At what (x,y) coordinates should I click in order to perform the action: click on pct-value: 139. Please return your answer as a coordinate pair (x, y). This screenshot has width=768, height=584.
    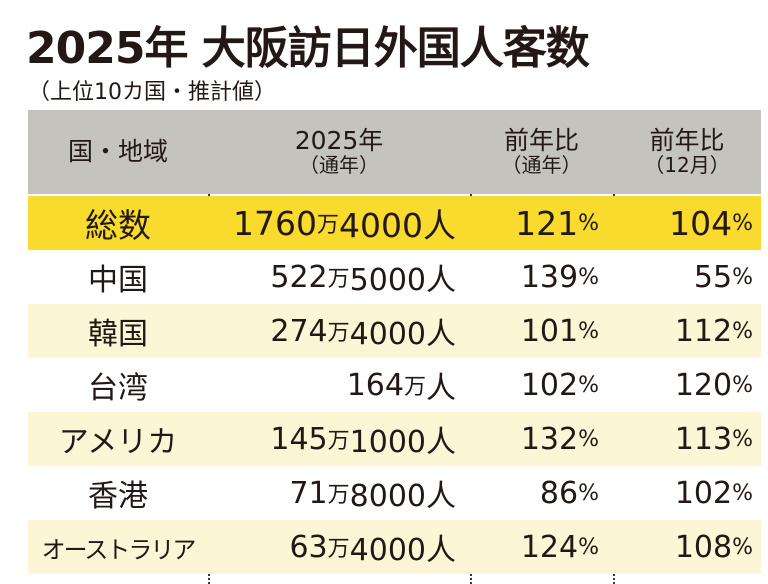
    Looking at the image, I should click on (549, 277).